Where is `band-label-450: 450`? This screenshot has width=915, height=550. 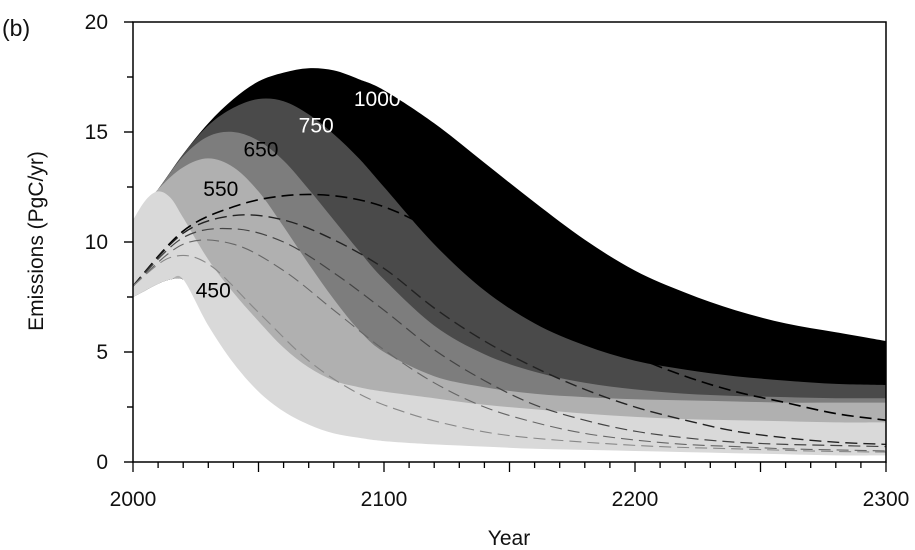 band-label-450: 450 is located at coordinates (213, 290).